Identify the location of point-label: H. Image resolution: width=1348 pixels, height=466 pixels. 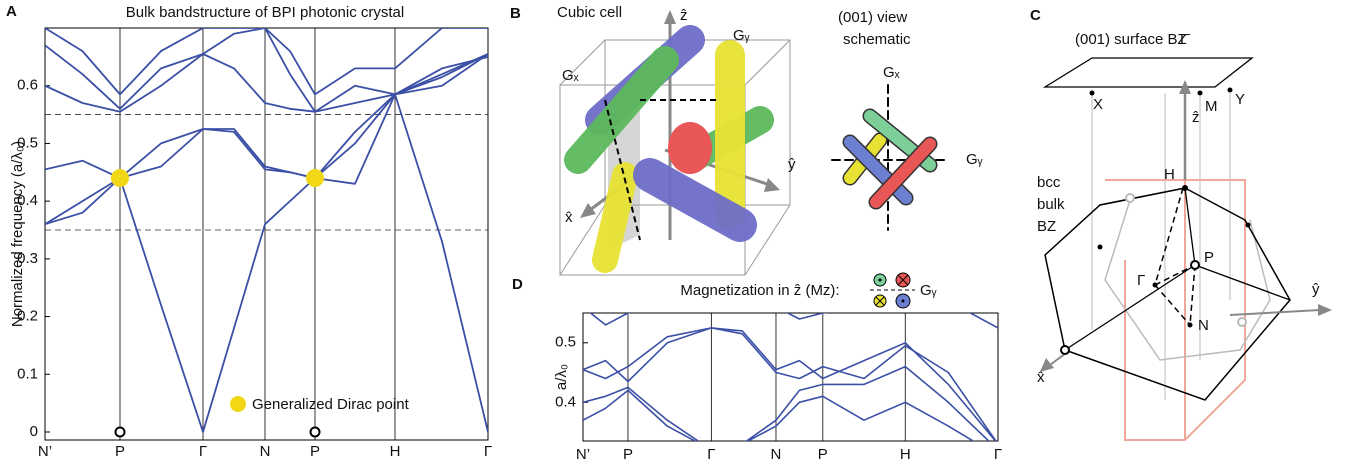
(1169, 174).